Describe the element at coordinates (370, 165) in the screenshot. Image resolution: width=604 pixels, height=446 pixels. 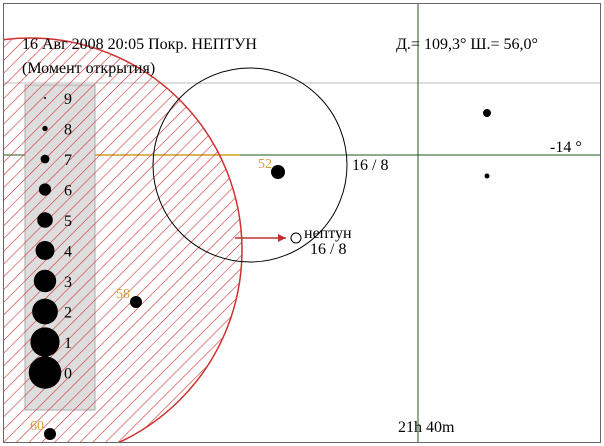
I see `circle-date: 16 / 8` at that location.